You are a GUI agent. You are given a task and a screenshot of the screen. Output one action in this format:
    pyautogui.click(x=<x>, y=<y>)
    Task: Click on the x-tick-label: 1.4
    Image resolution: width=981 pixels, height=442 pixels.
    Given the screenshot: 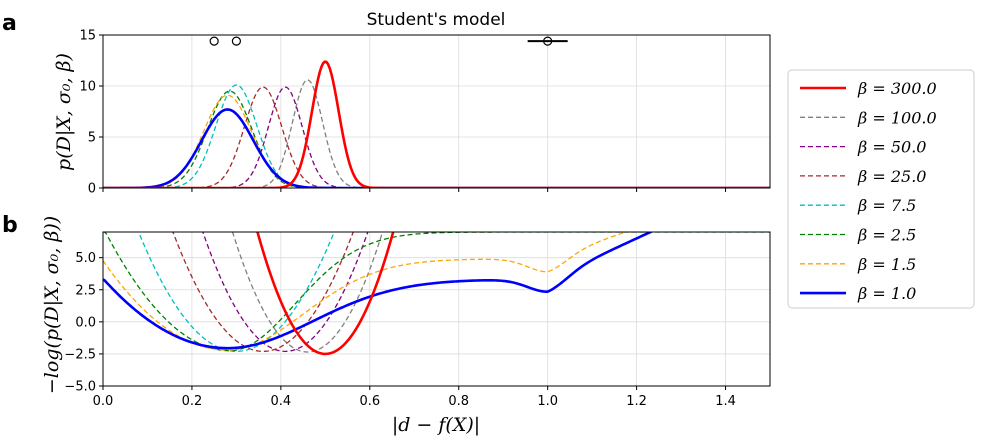 What is the action you would take?
    pyautogui.click(x=725, y=401)
    